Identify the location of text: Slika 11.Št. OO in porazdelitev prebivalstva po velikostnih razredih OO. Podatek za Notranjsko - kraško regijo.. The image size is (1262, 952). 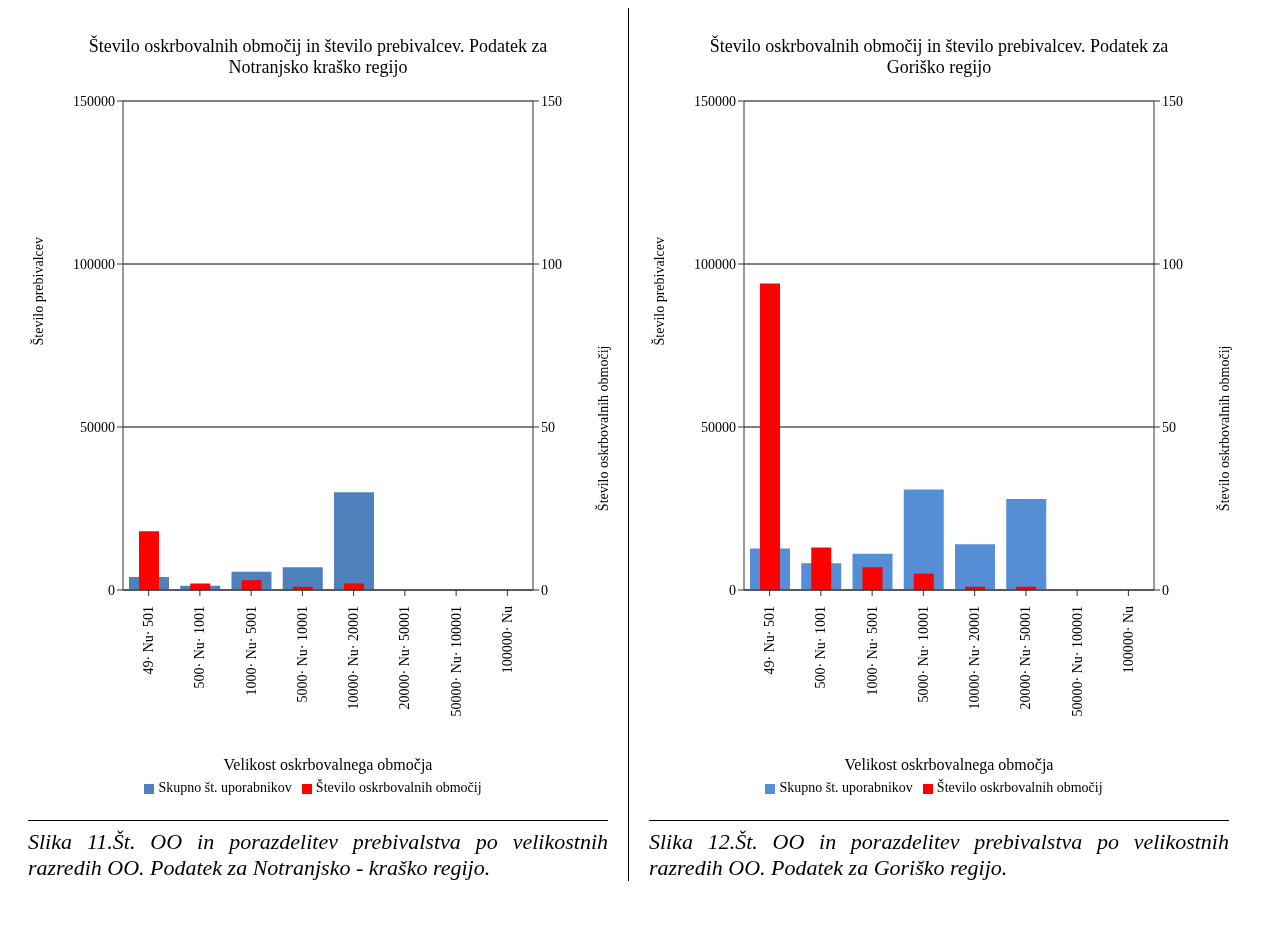
(318, 850).